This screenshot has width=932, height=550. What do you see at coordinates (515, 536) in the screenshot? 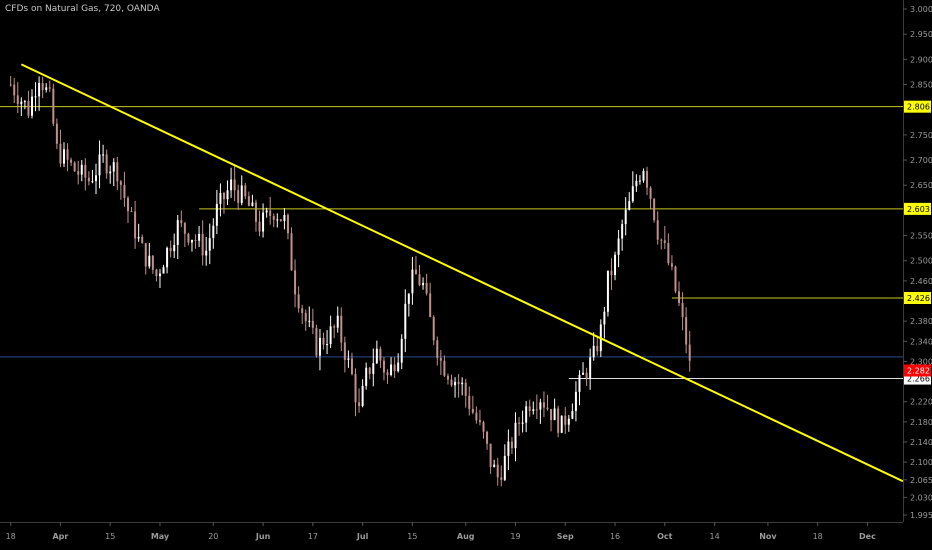
I see `time-tick-label: 19` at bounding box center [515, 536].